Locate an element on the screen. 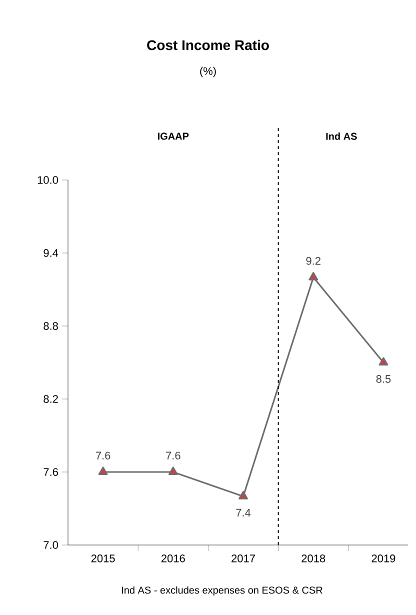 The width and height of the screenshot is (416, 615). x-tick-label: 2019 is located at coordinates (384, 558).